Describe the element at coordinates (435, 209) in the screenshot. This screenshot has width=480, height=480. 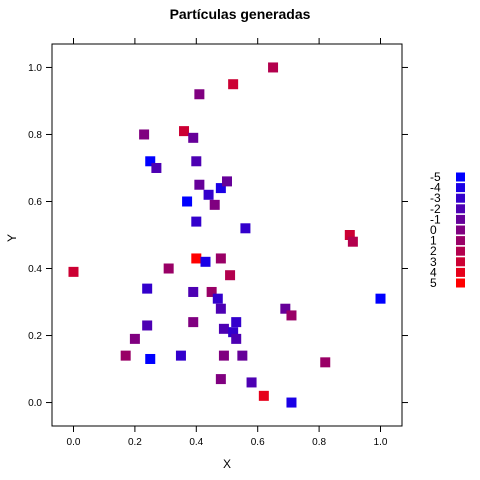
I see `legend-label: -2` at that location.